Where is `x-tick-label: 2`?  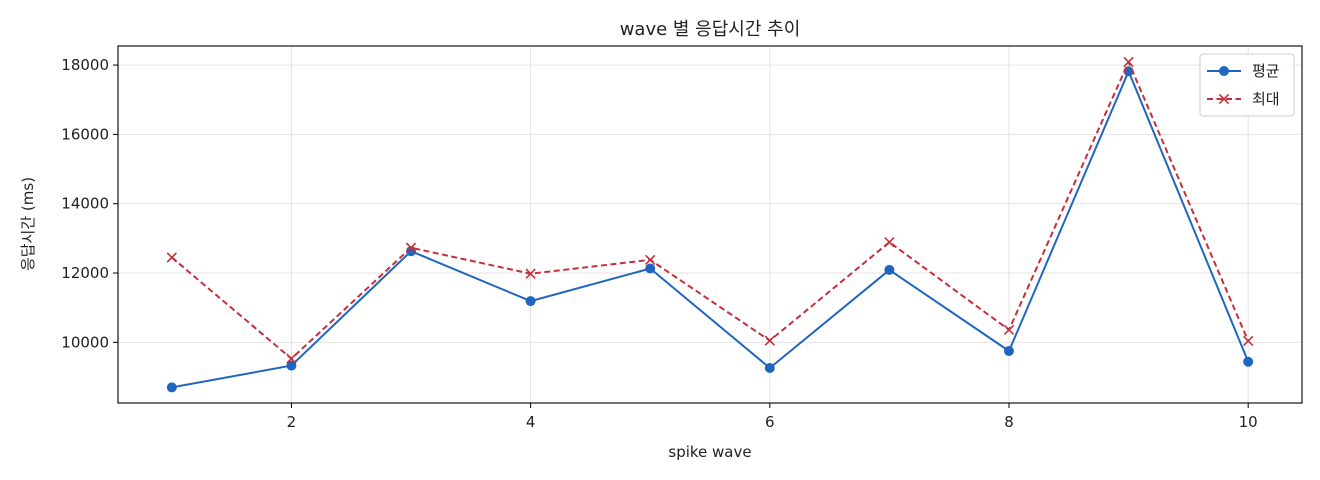 x-tick-label: 2 is located at coordinates (292, 422).